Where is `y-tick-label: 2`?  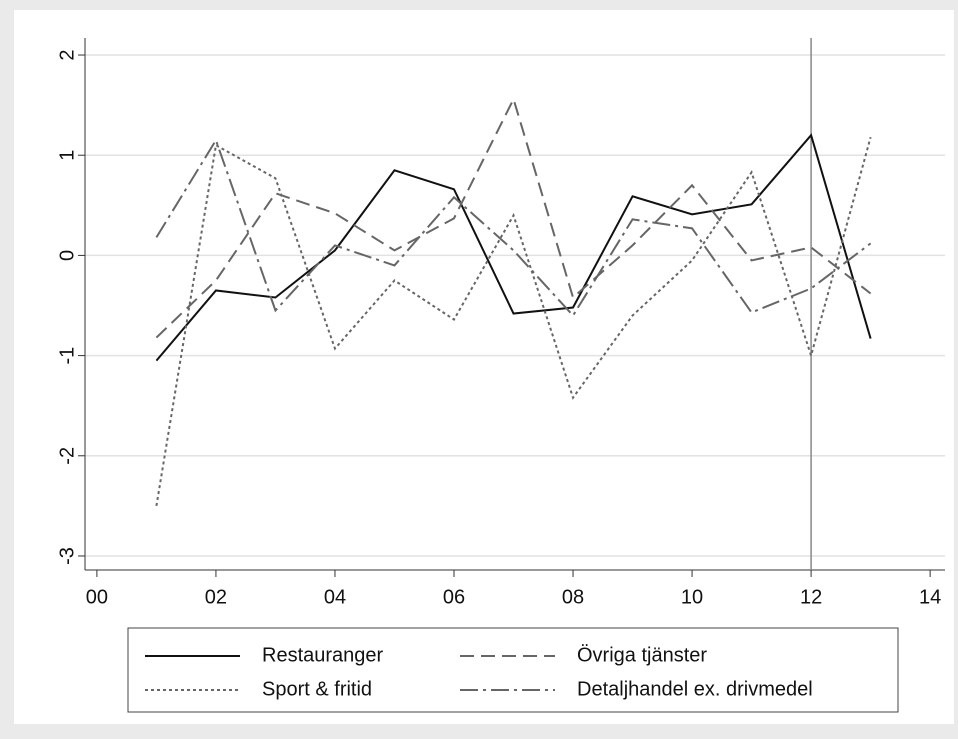
y-tick-label: 2 is located at coordinates (67, 54).